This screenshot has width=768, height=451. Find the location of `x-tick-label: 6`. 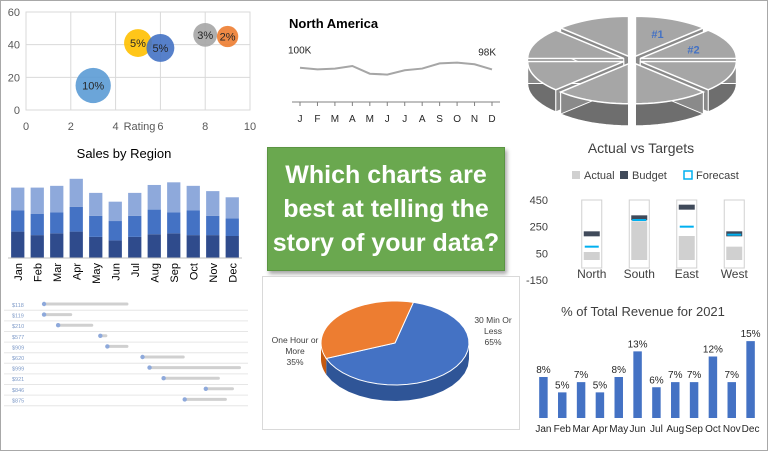

x-tick-label: 6 is located at coordinates (160, 127).